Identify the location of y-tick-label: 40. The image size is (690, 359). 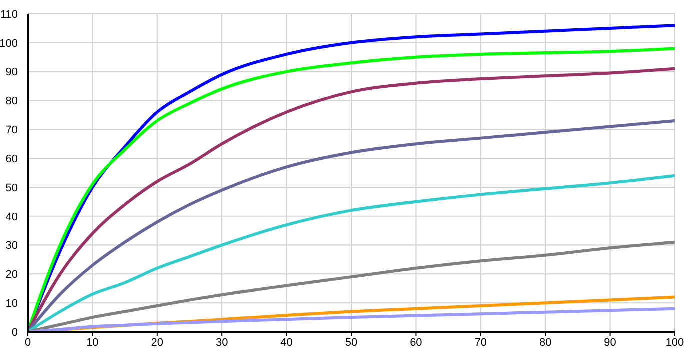
(12, 217).